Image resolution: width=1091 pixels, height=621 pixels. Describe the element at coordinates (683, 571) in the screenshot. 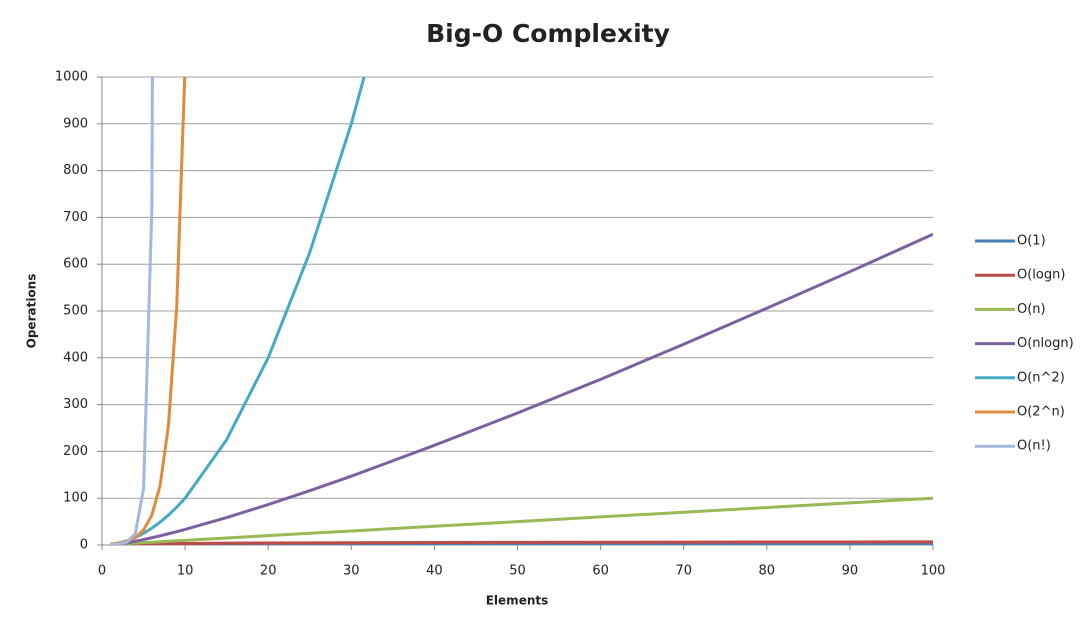

I see `x-tick-label: 70` at that location.